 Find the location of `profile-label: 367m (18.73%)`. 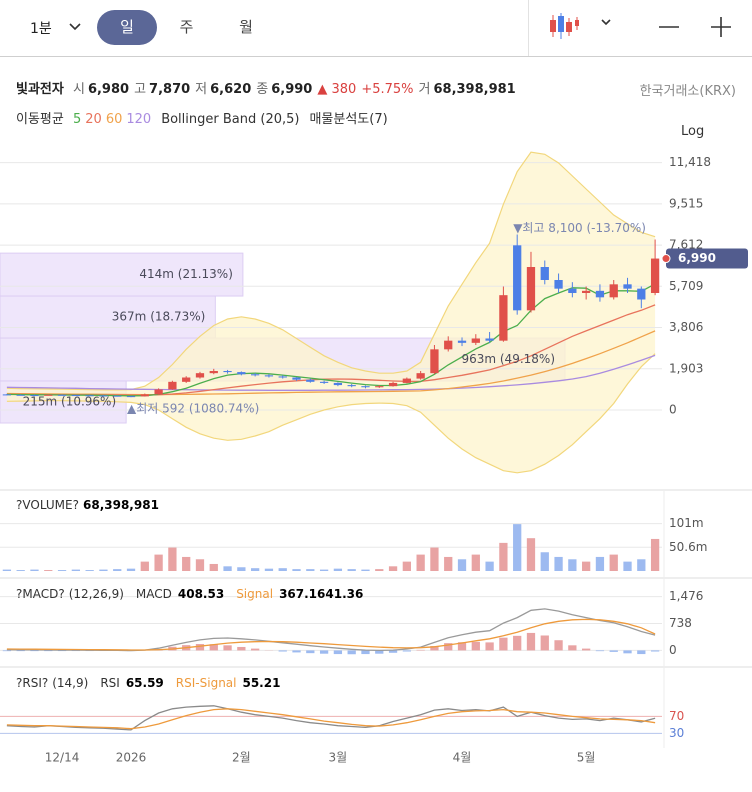

profile-label: 367m (18.73%) is located at coordinates (159, 317).